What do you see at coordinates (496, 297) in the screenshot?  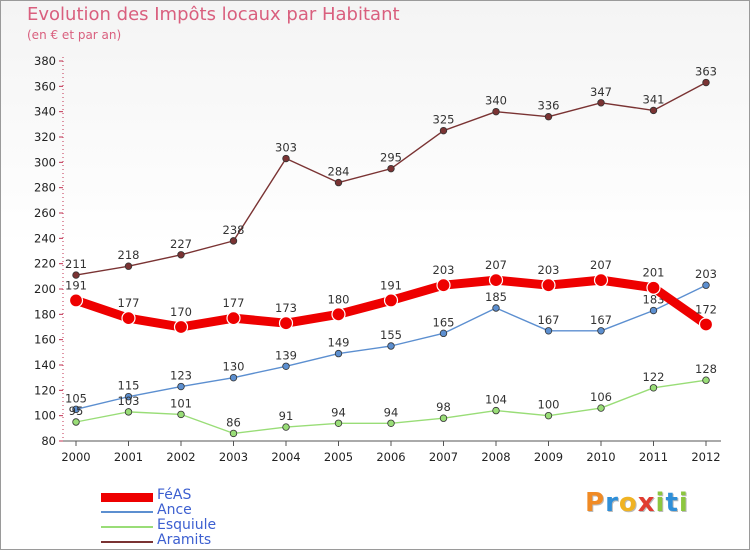 I see `data-label-ance: 185` at bounding box center [496, 297].